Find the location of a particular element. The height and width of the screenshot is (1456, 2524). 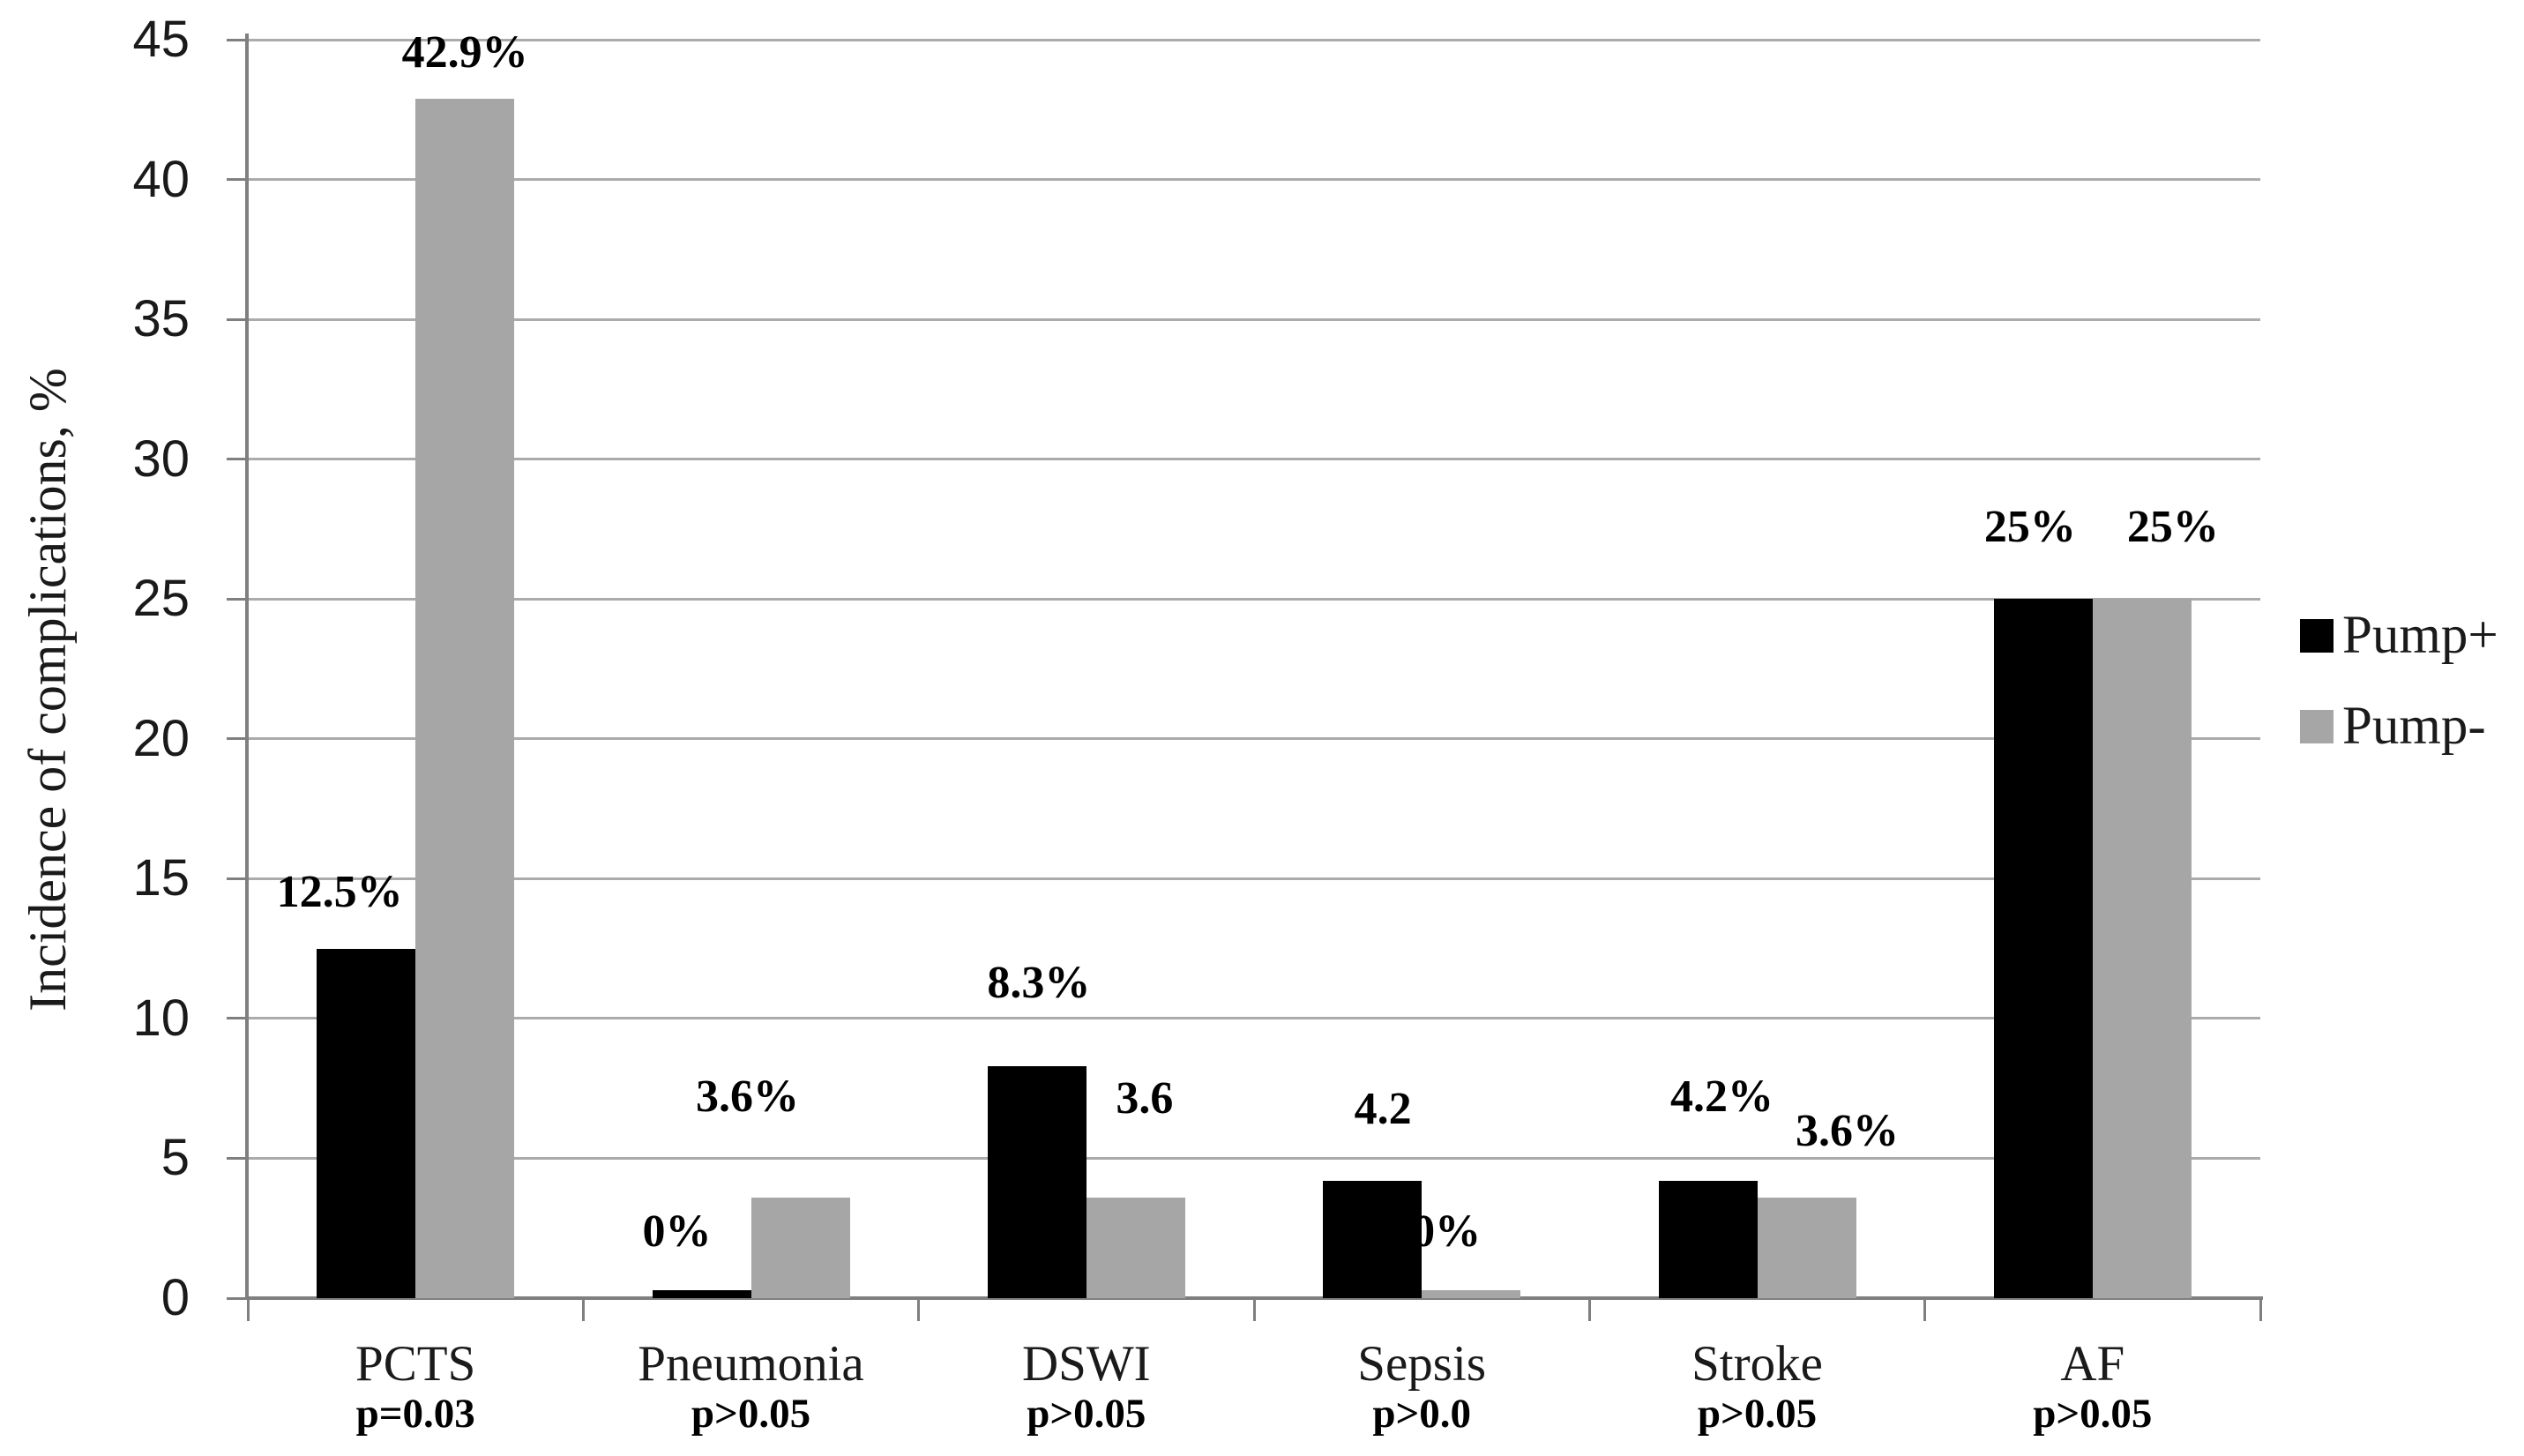

legend-label-pump-plus: Pump+ is located at coordinates (2420, 635).